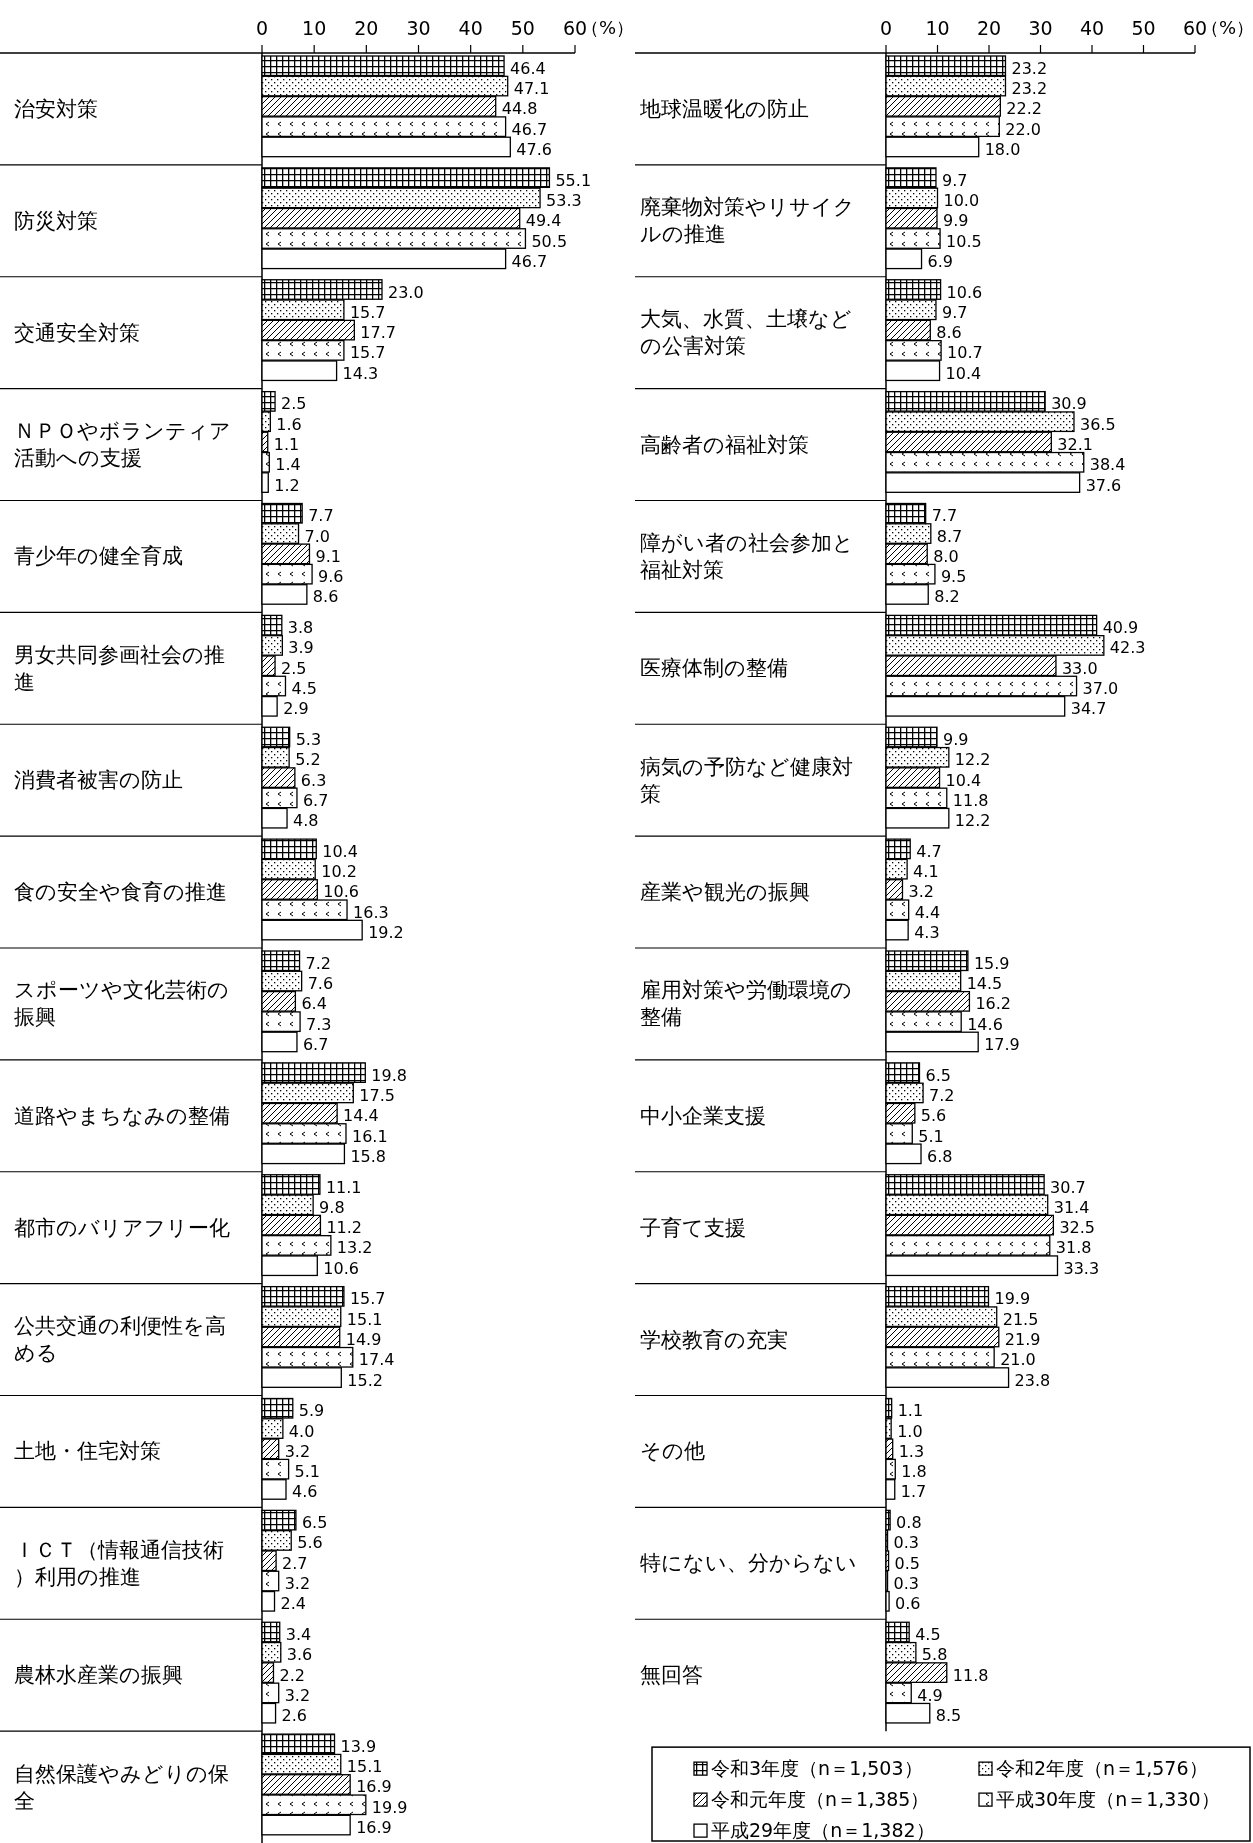 The image size is (1253, 1843). I want to click on data-label: 7.7, so click(321, 516).